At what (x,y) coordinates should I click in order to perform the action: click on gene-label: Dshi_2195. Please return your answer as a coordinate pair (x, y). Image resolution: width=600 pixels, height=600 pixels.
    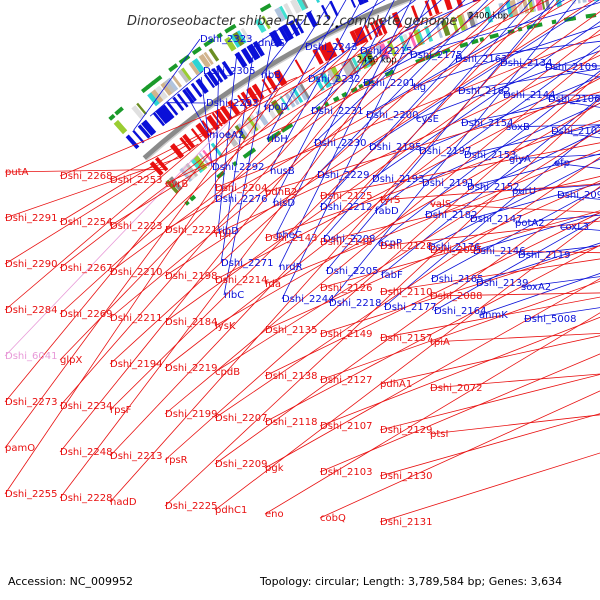
    Looking at the image, I should click on (395, 147).